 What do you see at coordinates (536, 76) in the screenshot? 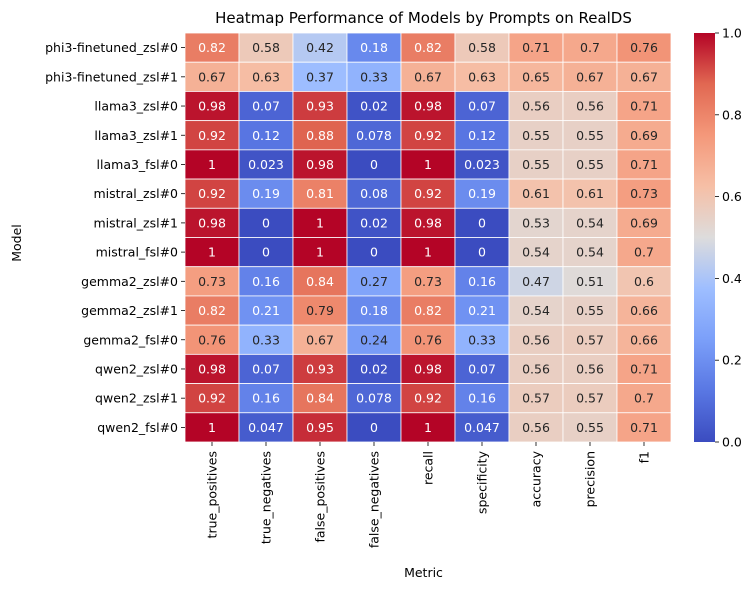
I see `cell-value-label: 0.65` at bounding box center [536, 76].